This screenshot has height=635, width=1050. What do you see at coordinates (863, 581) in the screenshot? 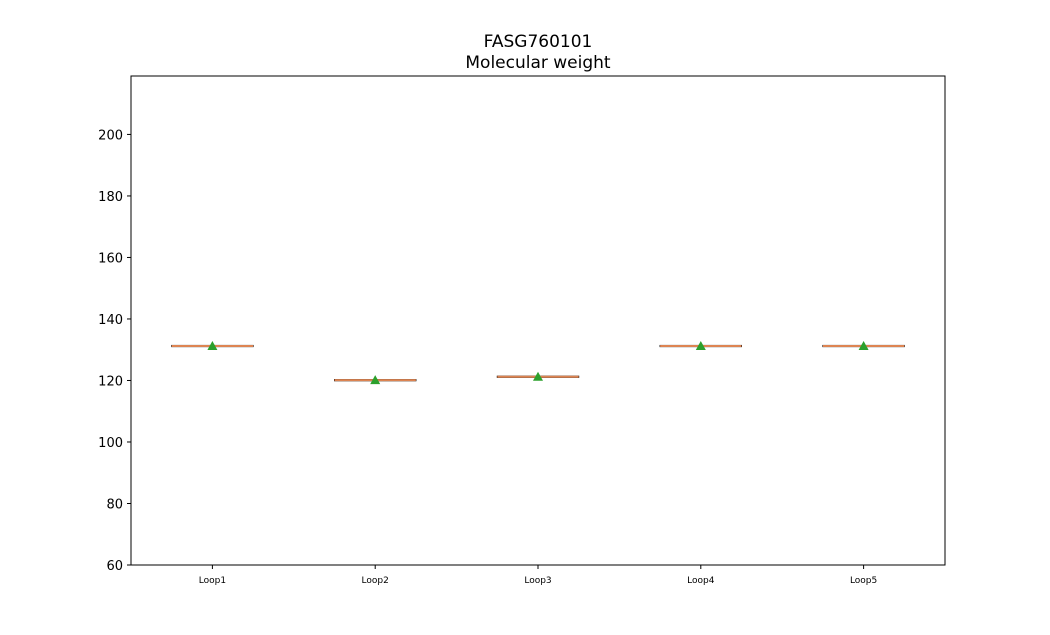
I see `x-tick-label: Loop5` at bounding box center [863, 581].